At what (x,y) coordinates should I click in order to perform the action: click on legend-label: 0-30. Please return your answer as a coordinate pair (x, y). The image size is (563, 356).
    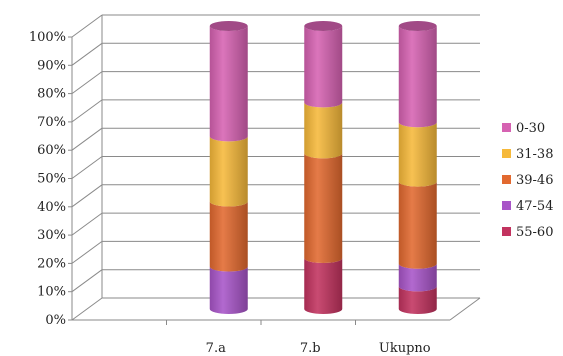
    Looking at the image, I should click on (530, 128).